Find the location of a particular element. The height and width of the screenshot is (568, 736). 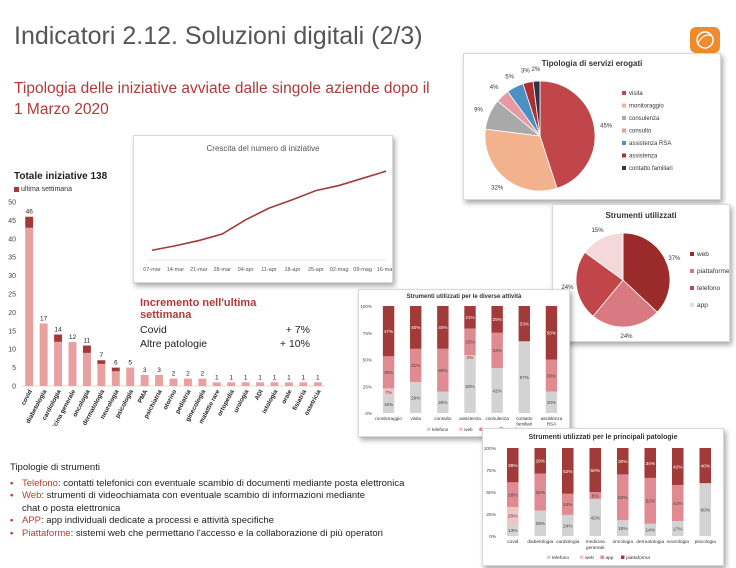

y-tick-label: 35 is located at coordinates (12, 258).